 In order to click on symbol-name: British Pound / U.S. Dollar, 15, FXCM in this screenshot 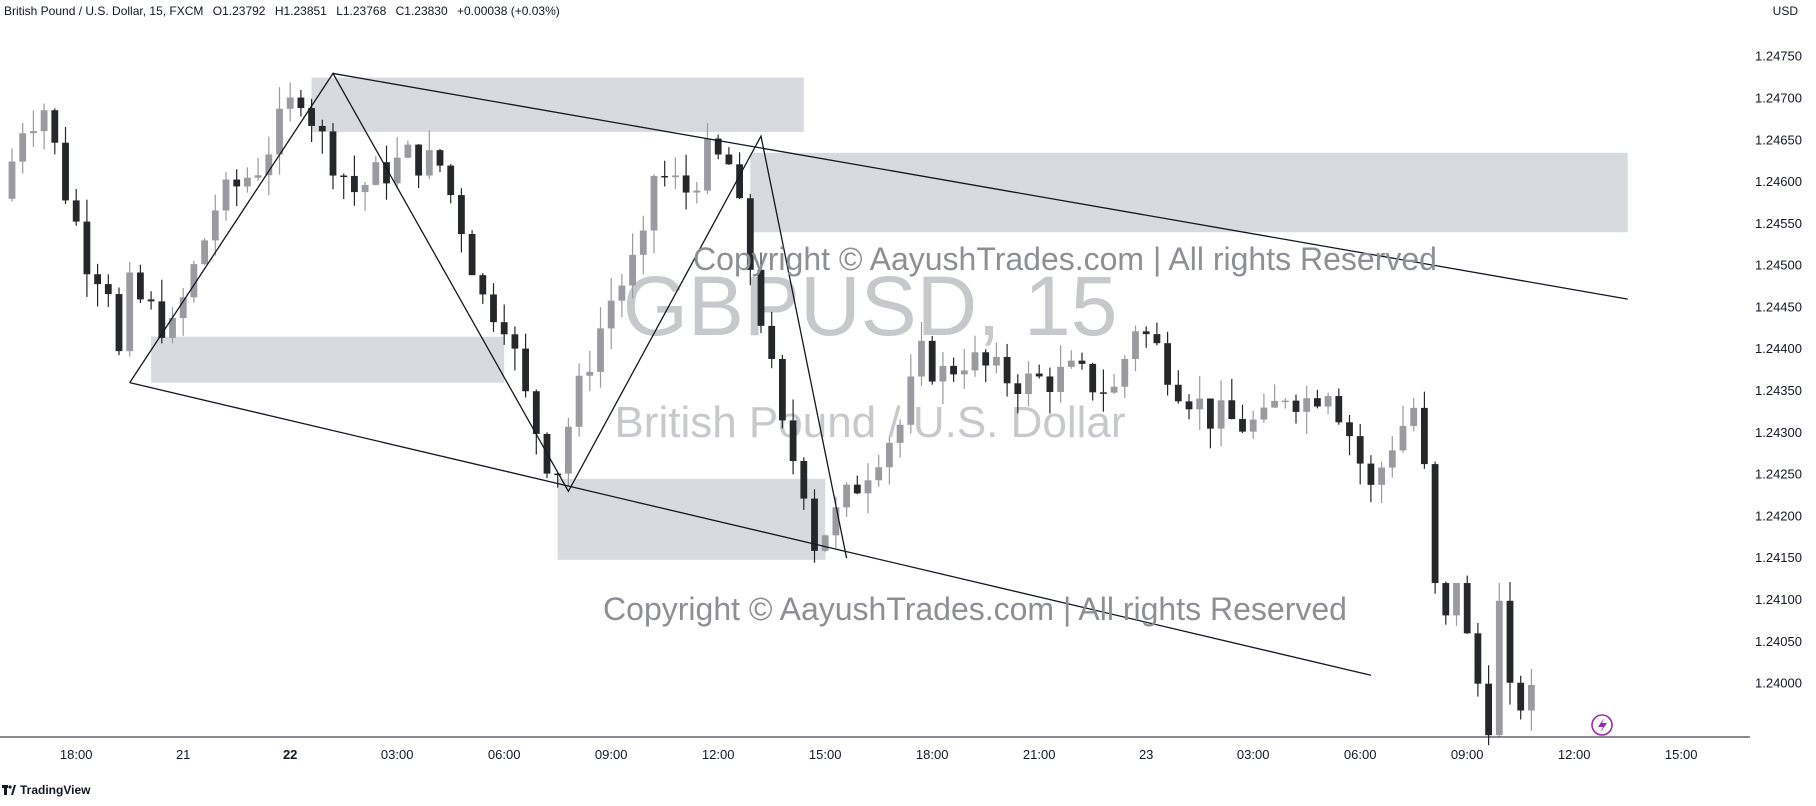, I will do `click(104, 11)`.